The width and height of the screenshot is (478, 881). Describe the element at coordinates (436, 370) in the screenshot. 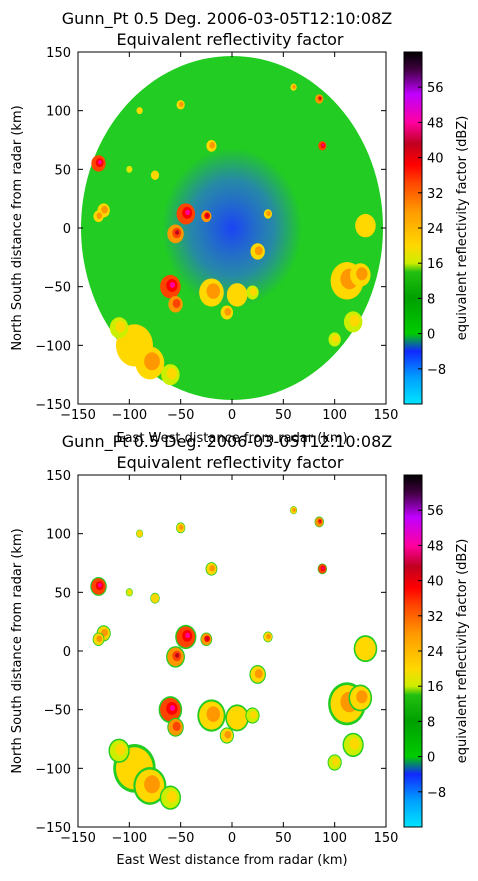

I see `colorbar-tick-label: −8` at that location.